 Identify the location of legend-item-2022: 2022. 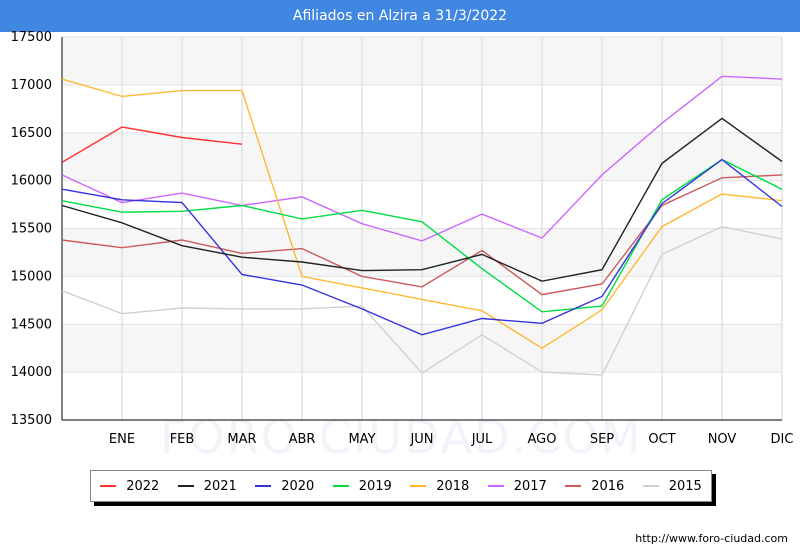
(129, 486).